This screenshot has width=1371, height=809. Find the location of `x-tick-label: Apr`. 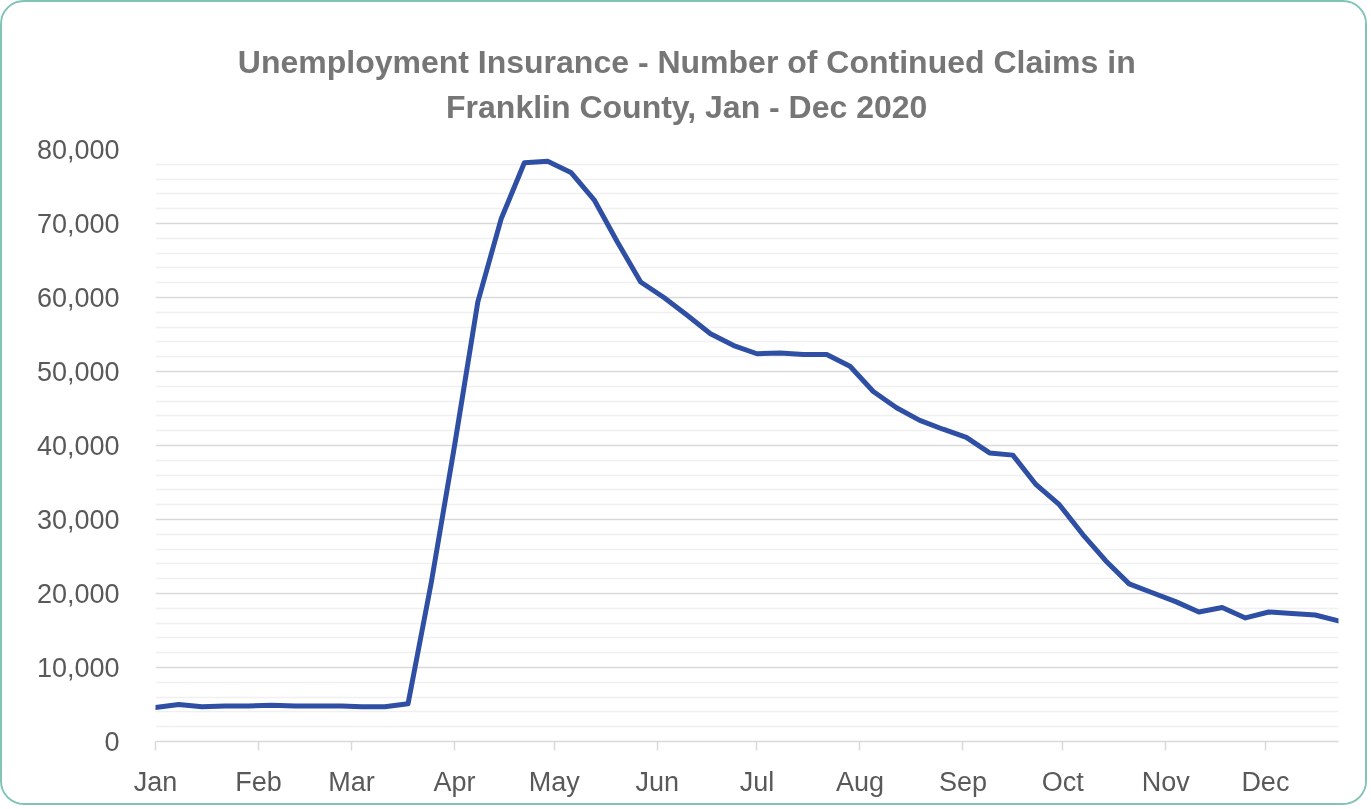

x-tick-label: Apr is located at coordinates (454, 781).